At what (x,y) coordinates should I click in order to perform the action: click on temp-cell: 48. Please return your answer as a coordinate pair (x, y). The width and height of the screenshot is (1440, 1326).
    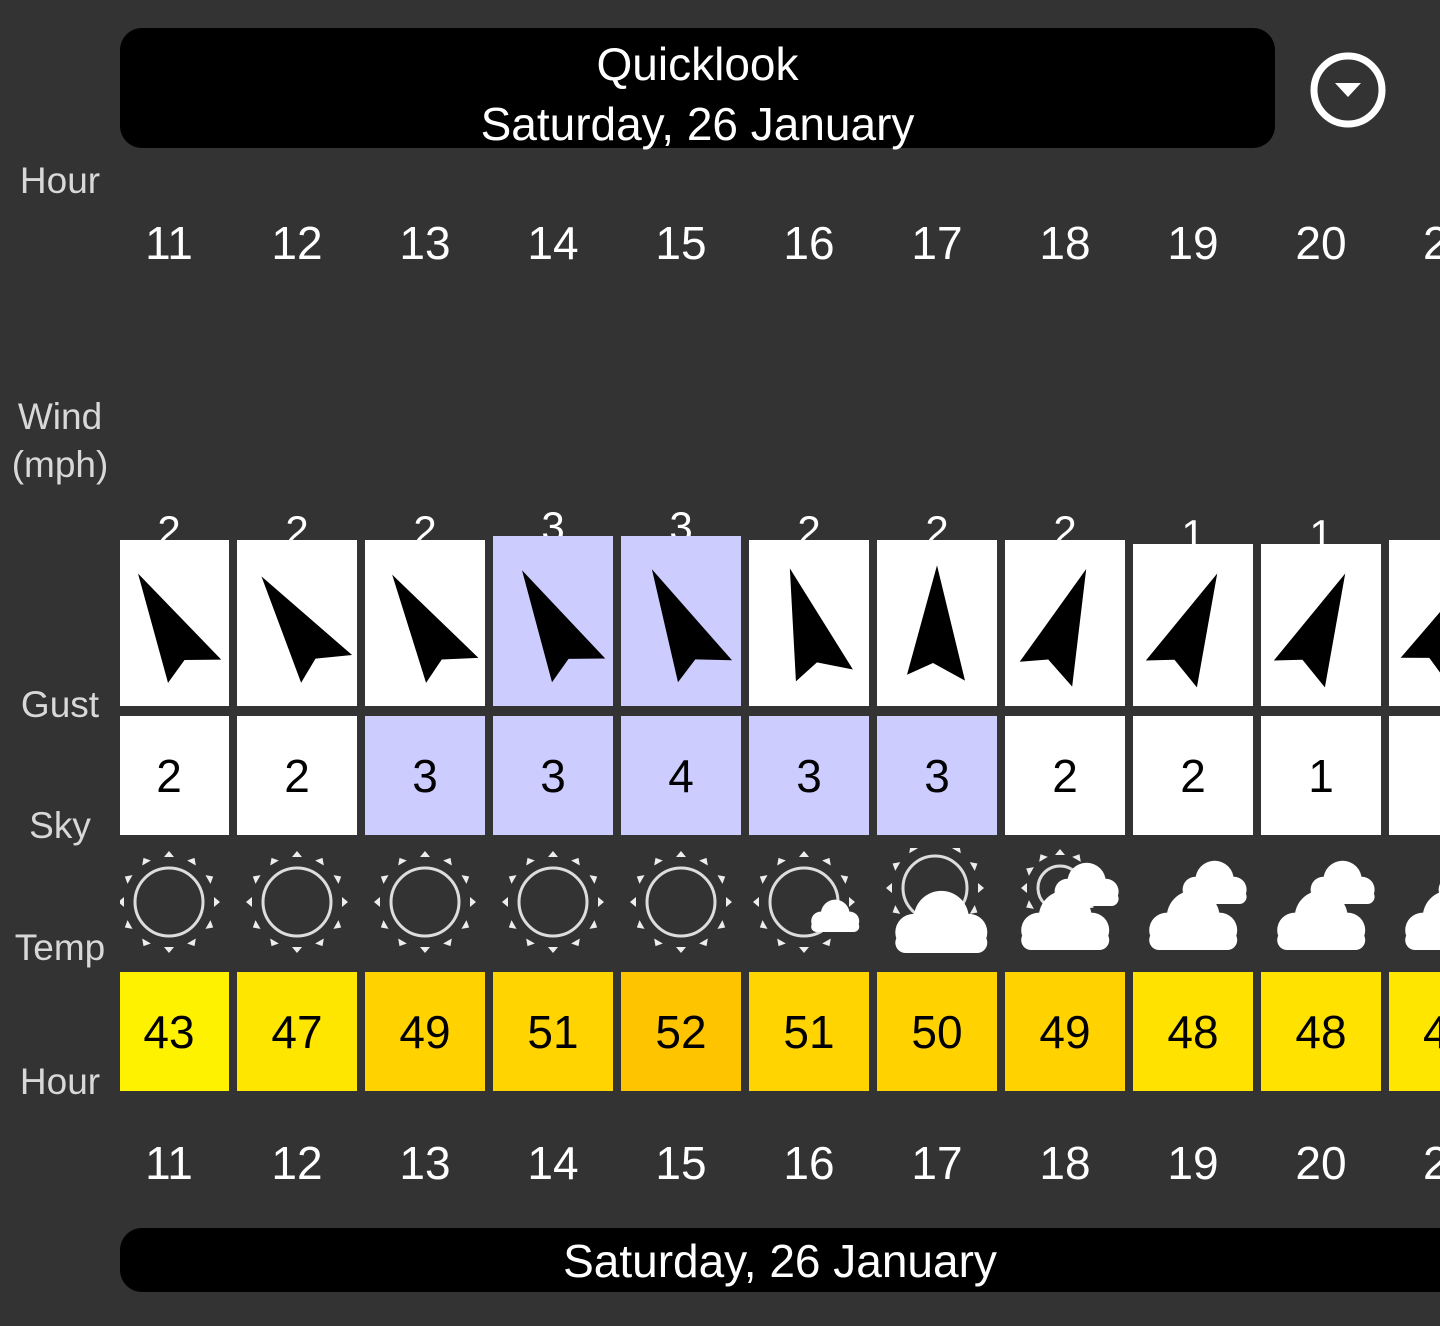
    Looking at the image, I should click on (1321, 1031).